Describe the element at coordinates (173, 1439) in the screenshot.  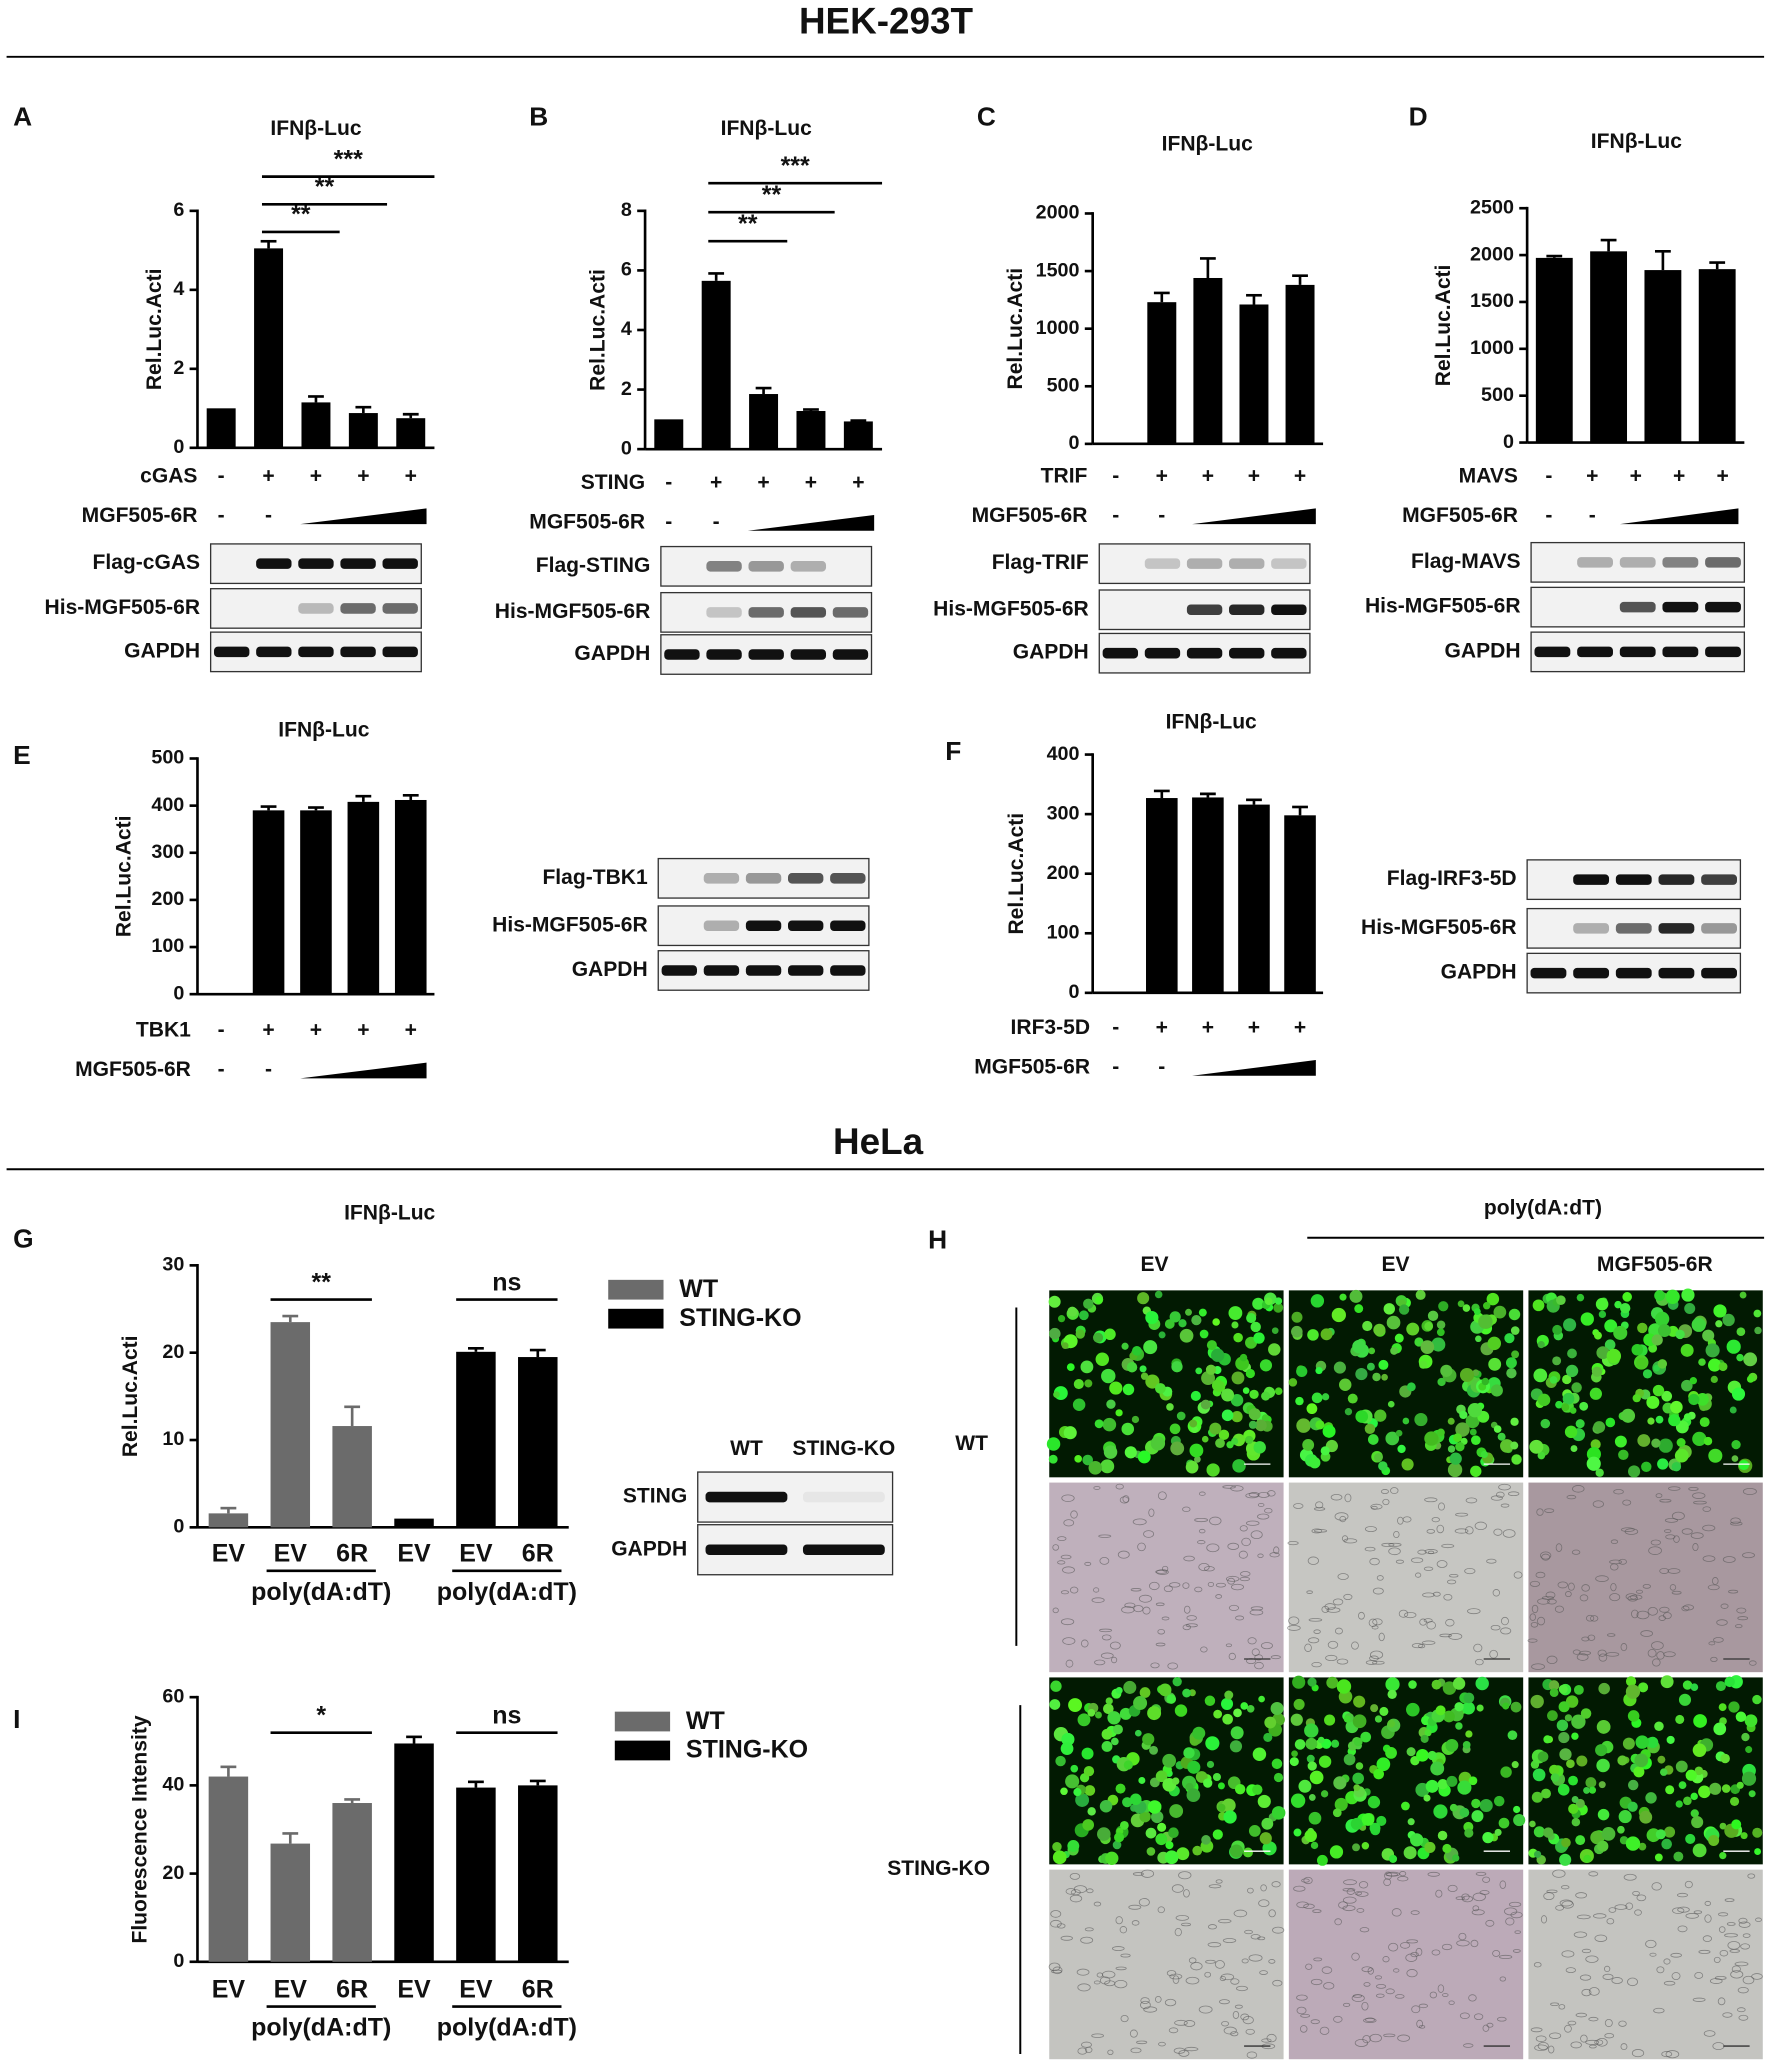
I see `y-tick-label: 10` at that location.